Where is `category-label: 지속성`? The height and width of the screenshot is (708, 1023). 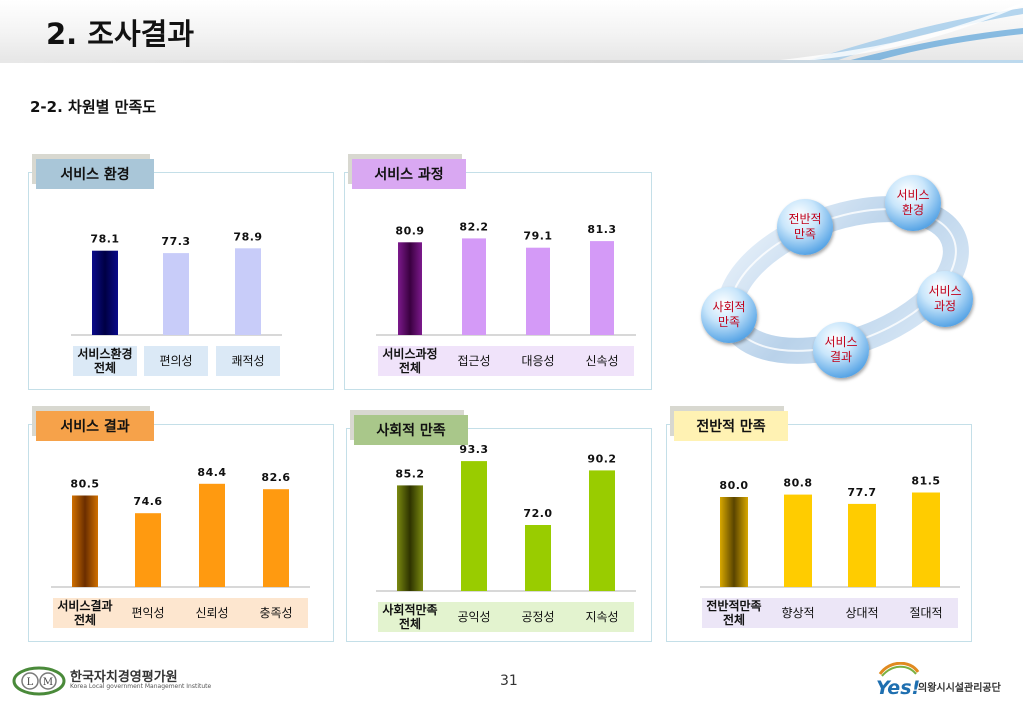
category-label: 지속성 is located at coordinates (602, 617).